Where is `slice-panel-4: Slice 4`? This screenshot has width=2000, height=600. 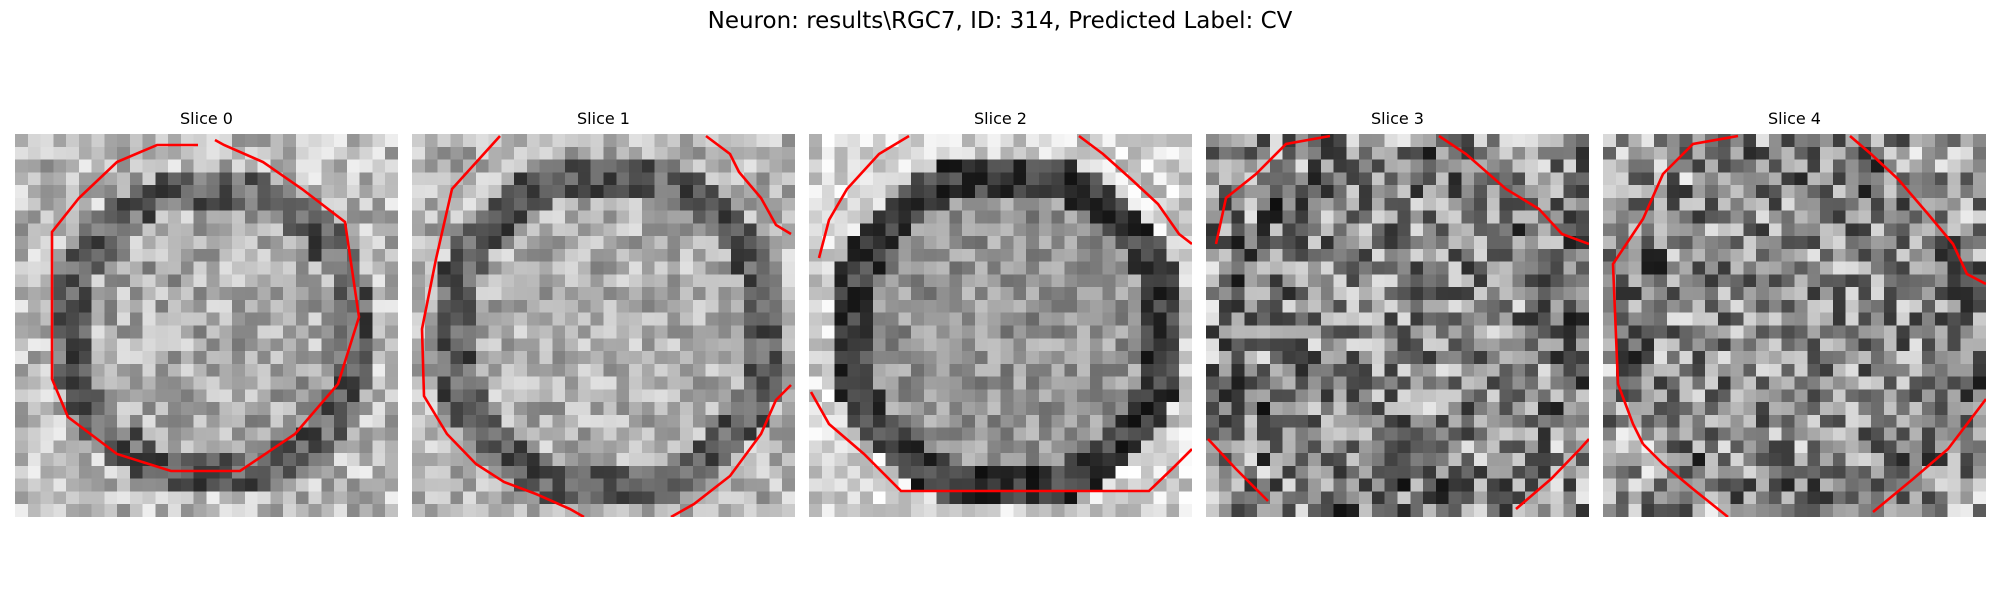 slice-panel-4: Slice 4 is located at coordinates (1794, 312).